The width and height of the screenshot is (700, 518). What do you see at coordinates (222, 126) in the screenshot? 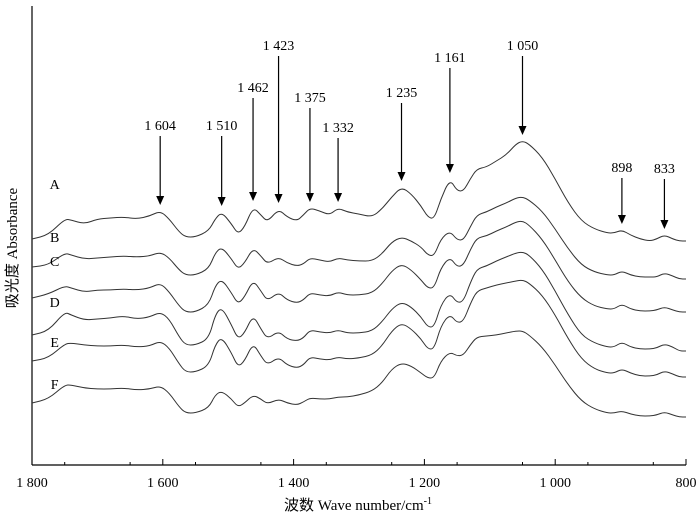
I see `peak-label: 1 510` at bounding box center [222, 126].